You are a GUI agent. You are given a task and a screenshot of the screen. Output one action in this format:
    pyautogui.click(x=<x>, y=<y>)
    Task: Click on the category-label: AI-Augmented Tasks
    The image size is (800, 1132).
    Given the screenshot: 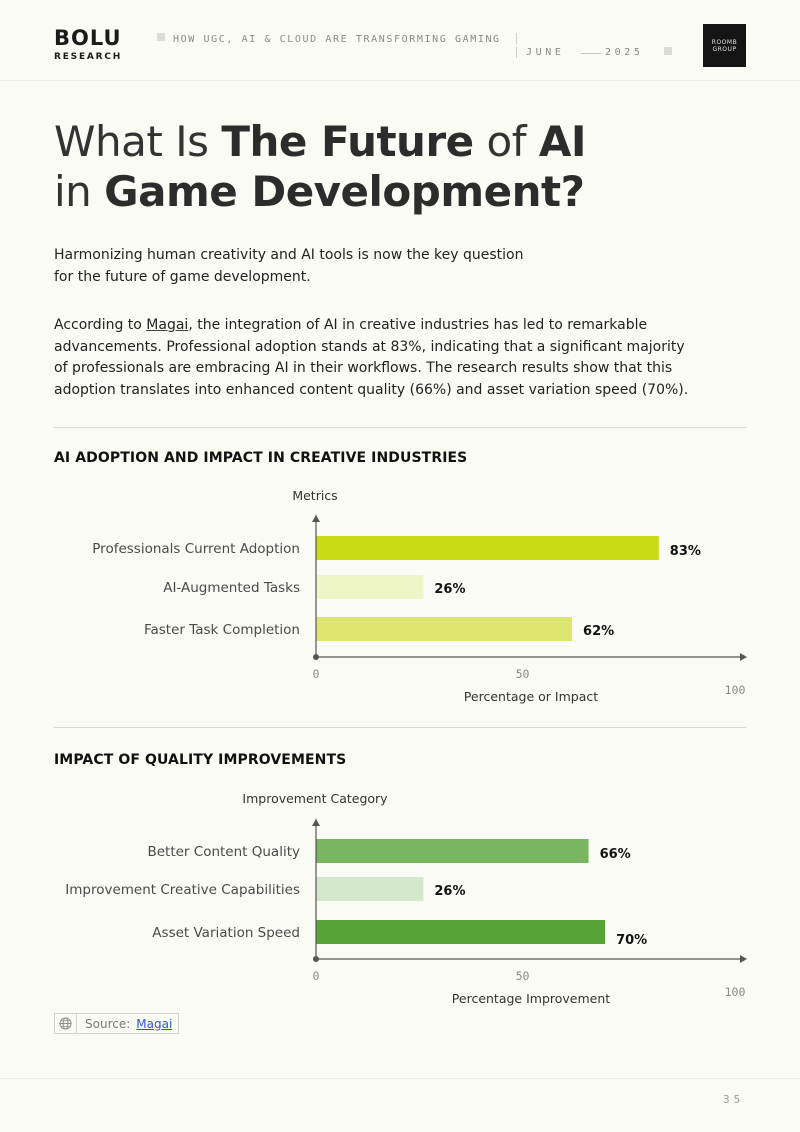 What is the action you would take?
    pyautogui.click(x=231, y=588)
    